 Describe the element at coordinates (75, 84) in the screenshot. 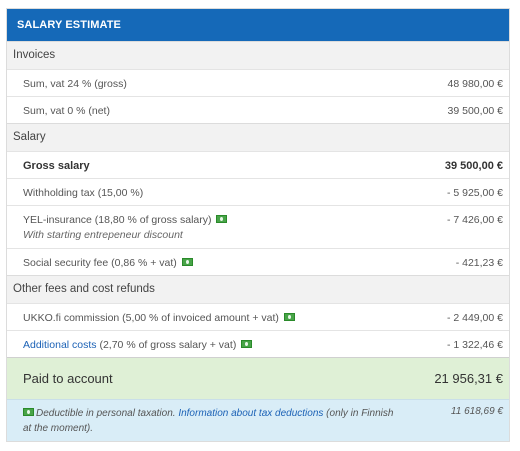

I see `invoice-gross-label: Sum, vat 24 % (gross)` at that location.